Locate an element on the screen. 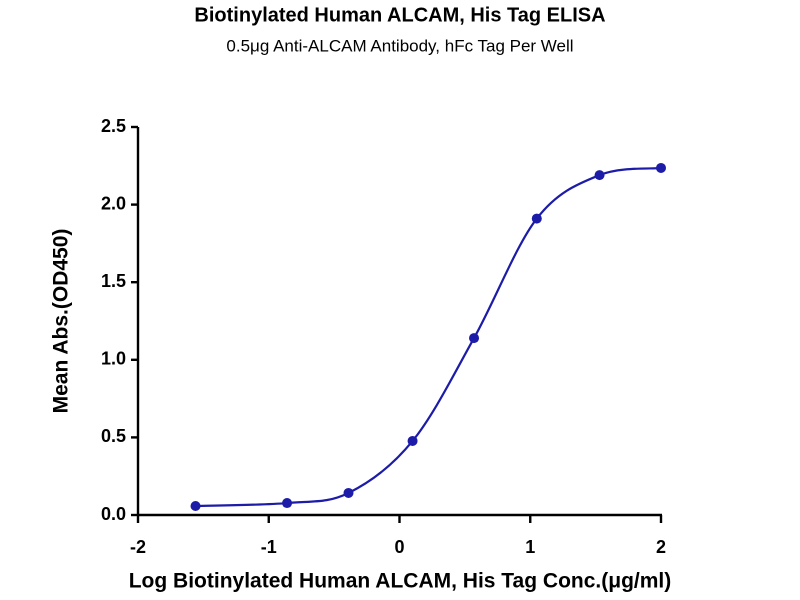  x-tick-label: -1 is located at coordinates (269, 547).